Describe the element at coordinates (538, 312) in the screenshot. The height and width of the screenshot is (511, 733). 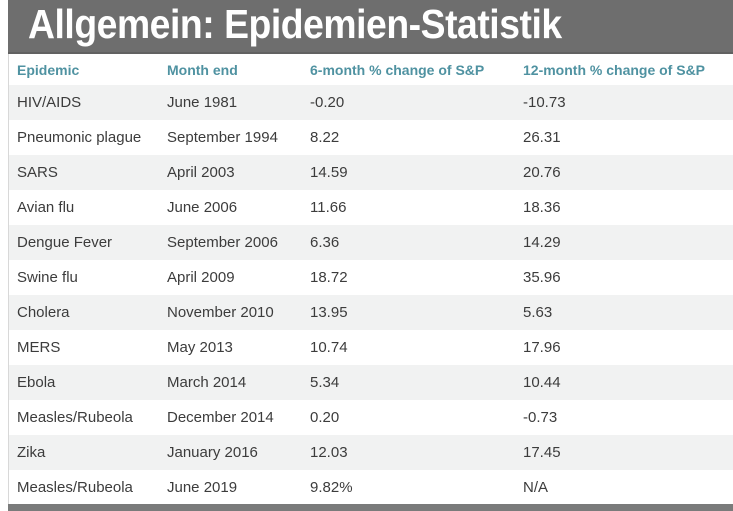
I see `table-cell: 5.63` at that location.